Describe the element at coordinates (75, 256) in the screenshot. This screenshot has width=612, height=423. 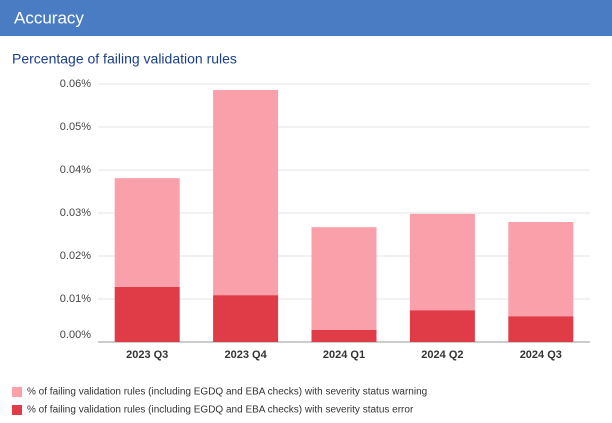
I see `y-tick-label: 0.02%` at that location.